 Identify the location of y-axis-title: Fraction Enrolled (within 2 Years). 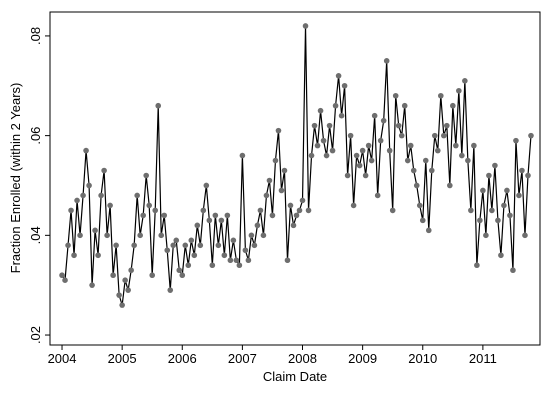
(15, 178).